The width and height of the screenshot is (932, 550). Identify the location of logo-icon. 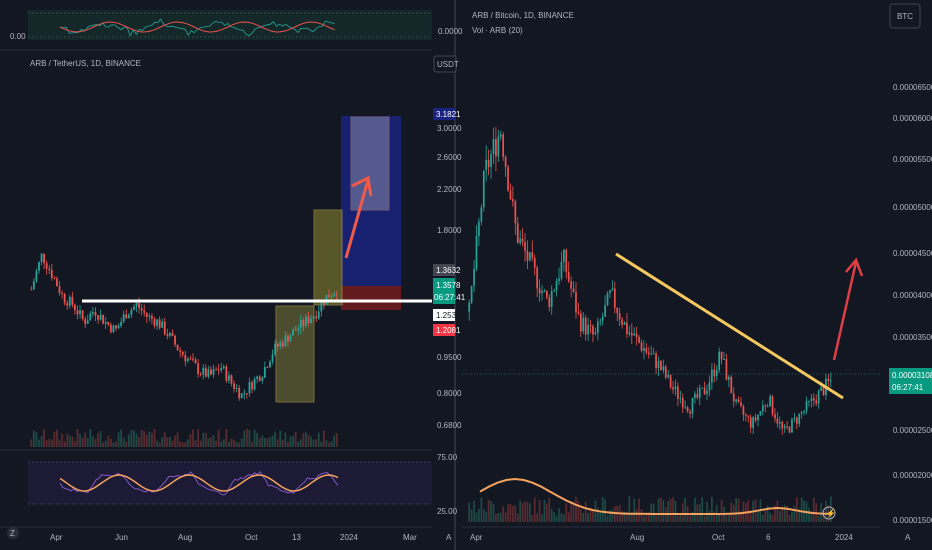
(13, 533).